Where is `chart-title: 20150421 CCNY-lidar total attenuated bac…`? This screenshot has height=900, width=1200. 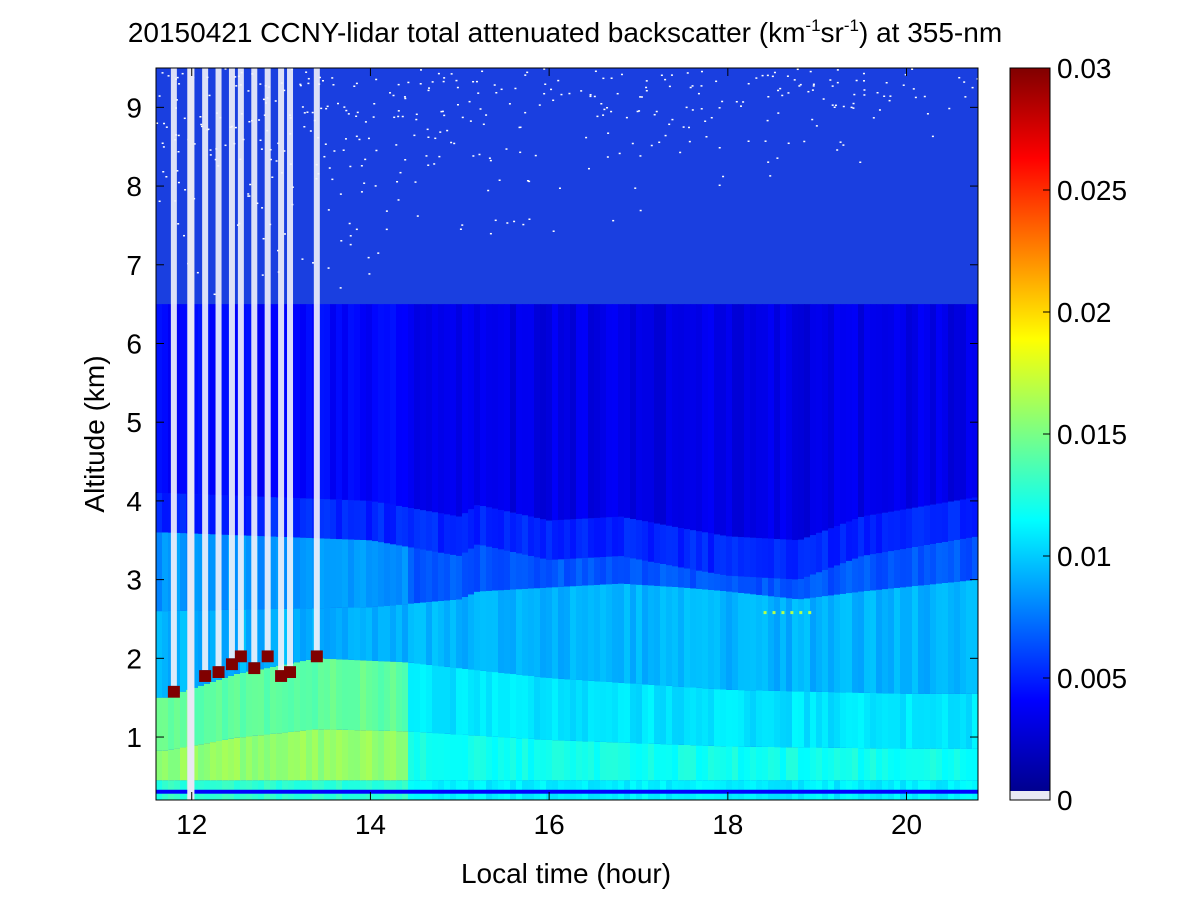 chart-title: 20150421 CCNY-lidar total attenuated bac… is located at coordinates (565, 32).